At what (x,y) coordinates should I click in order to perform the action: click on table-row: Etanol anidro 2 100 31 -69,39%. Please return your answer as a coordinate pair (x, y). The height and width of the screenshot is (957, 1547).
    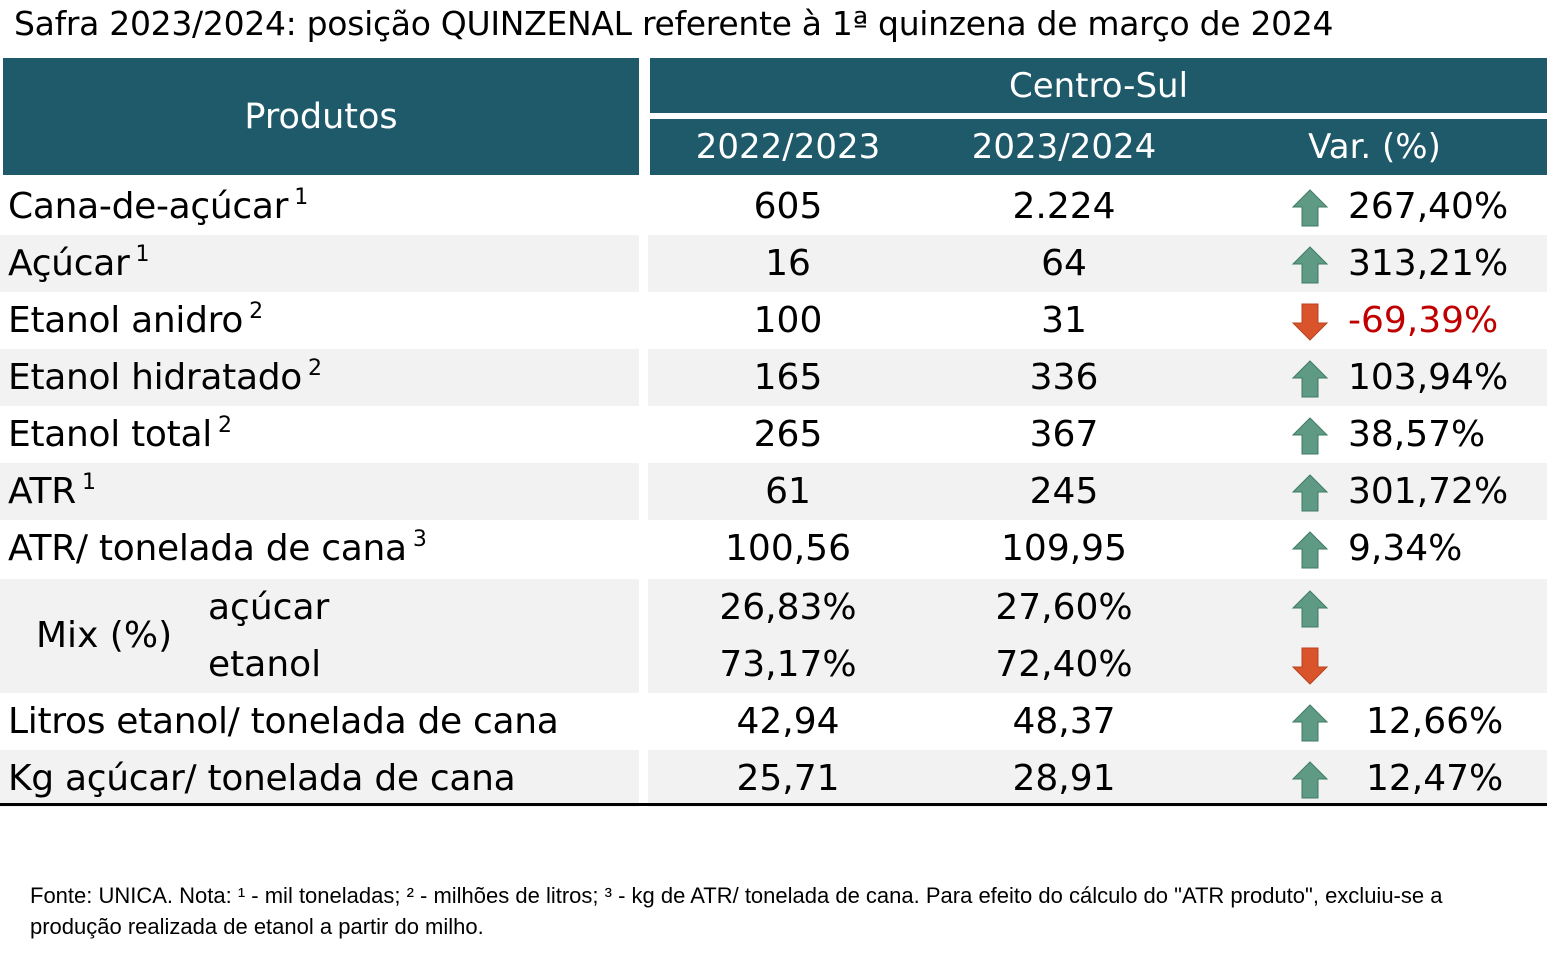
    Looking at the image, I should click on (773, 320).